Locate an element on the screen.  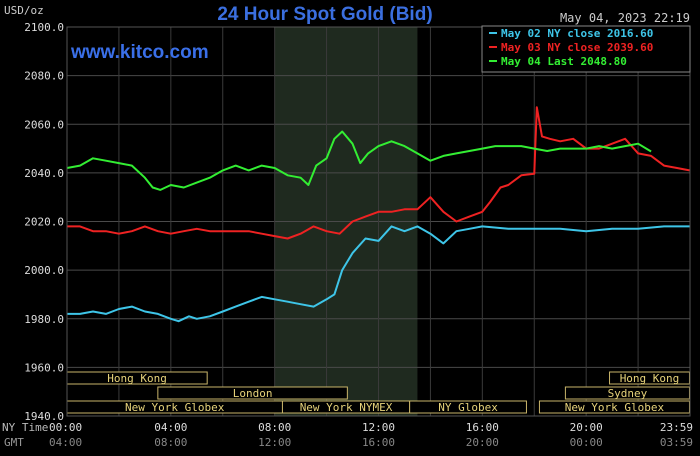
session-label: NY Globex is located at coordinates (468, 407).